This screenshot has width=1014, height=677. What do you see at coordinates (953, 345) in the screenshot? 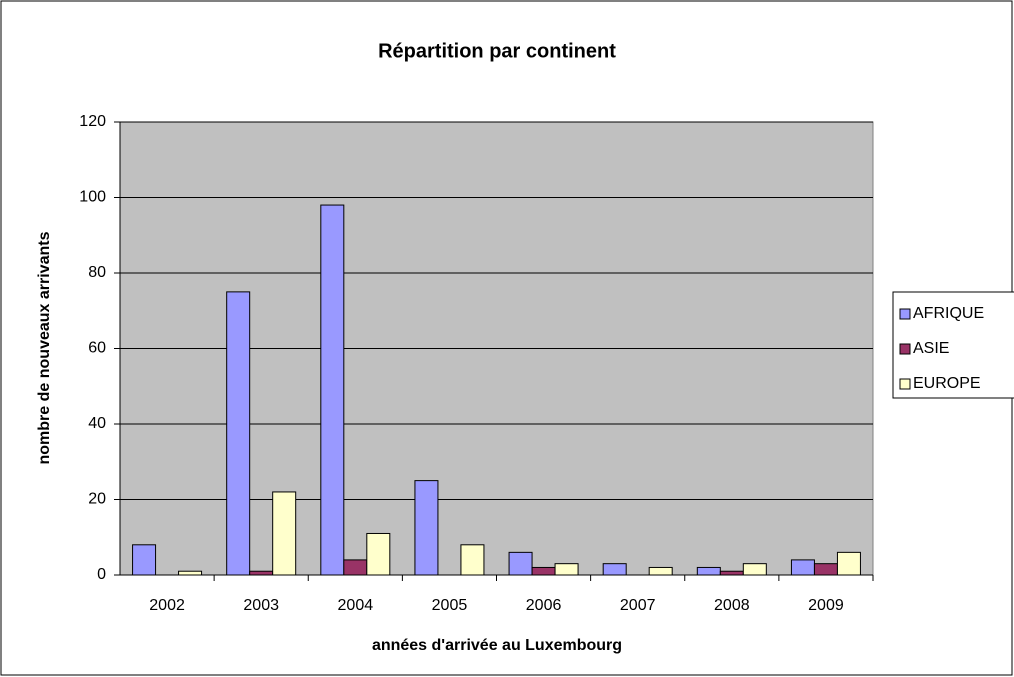
I see `legend` at bounding box center [953, 345].